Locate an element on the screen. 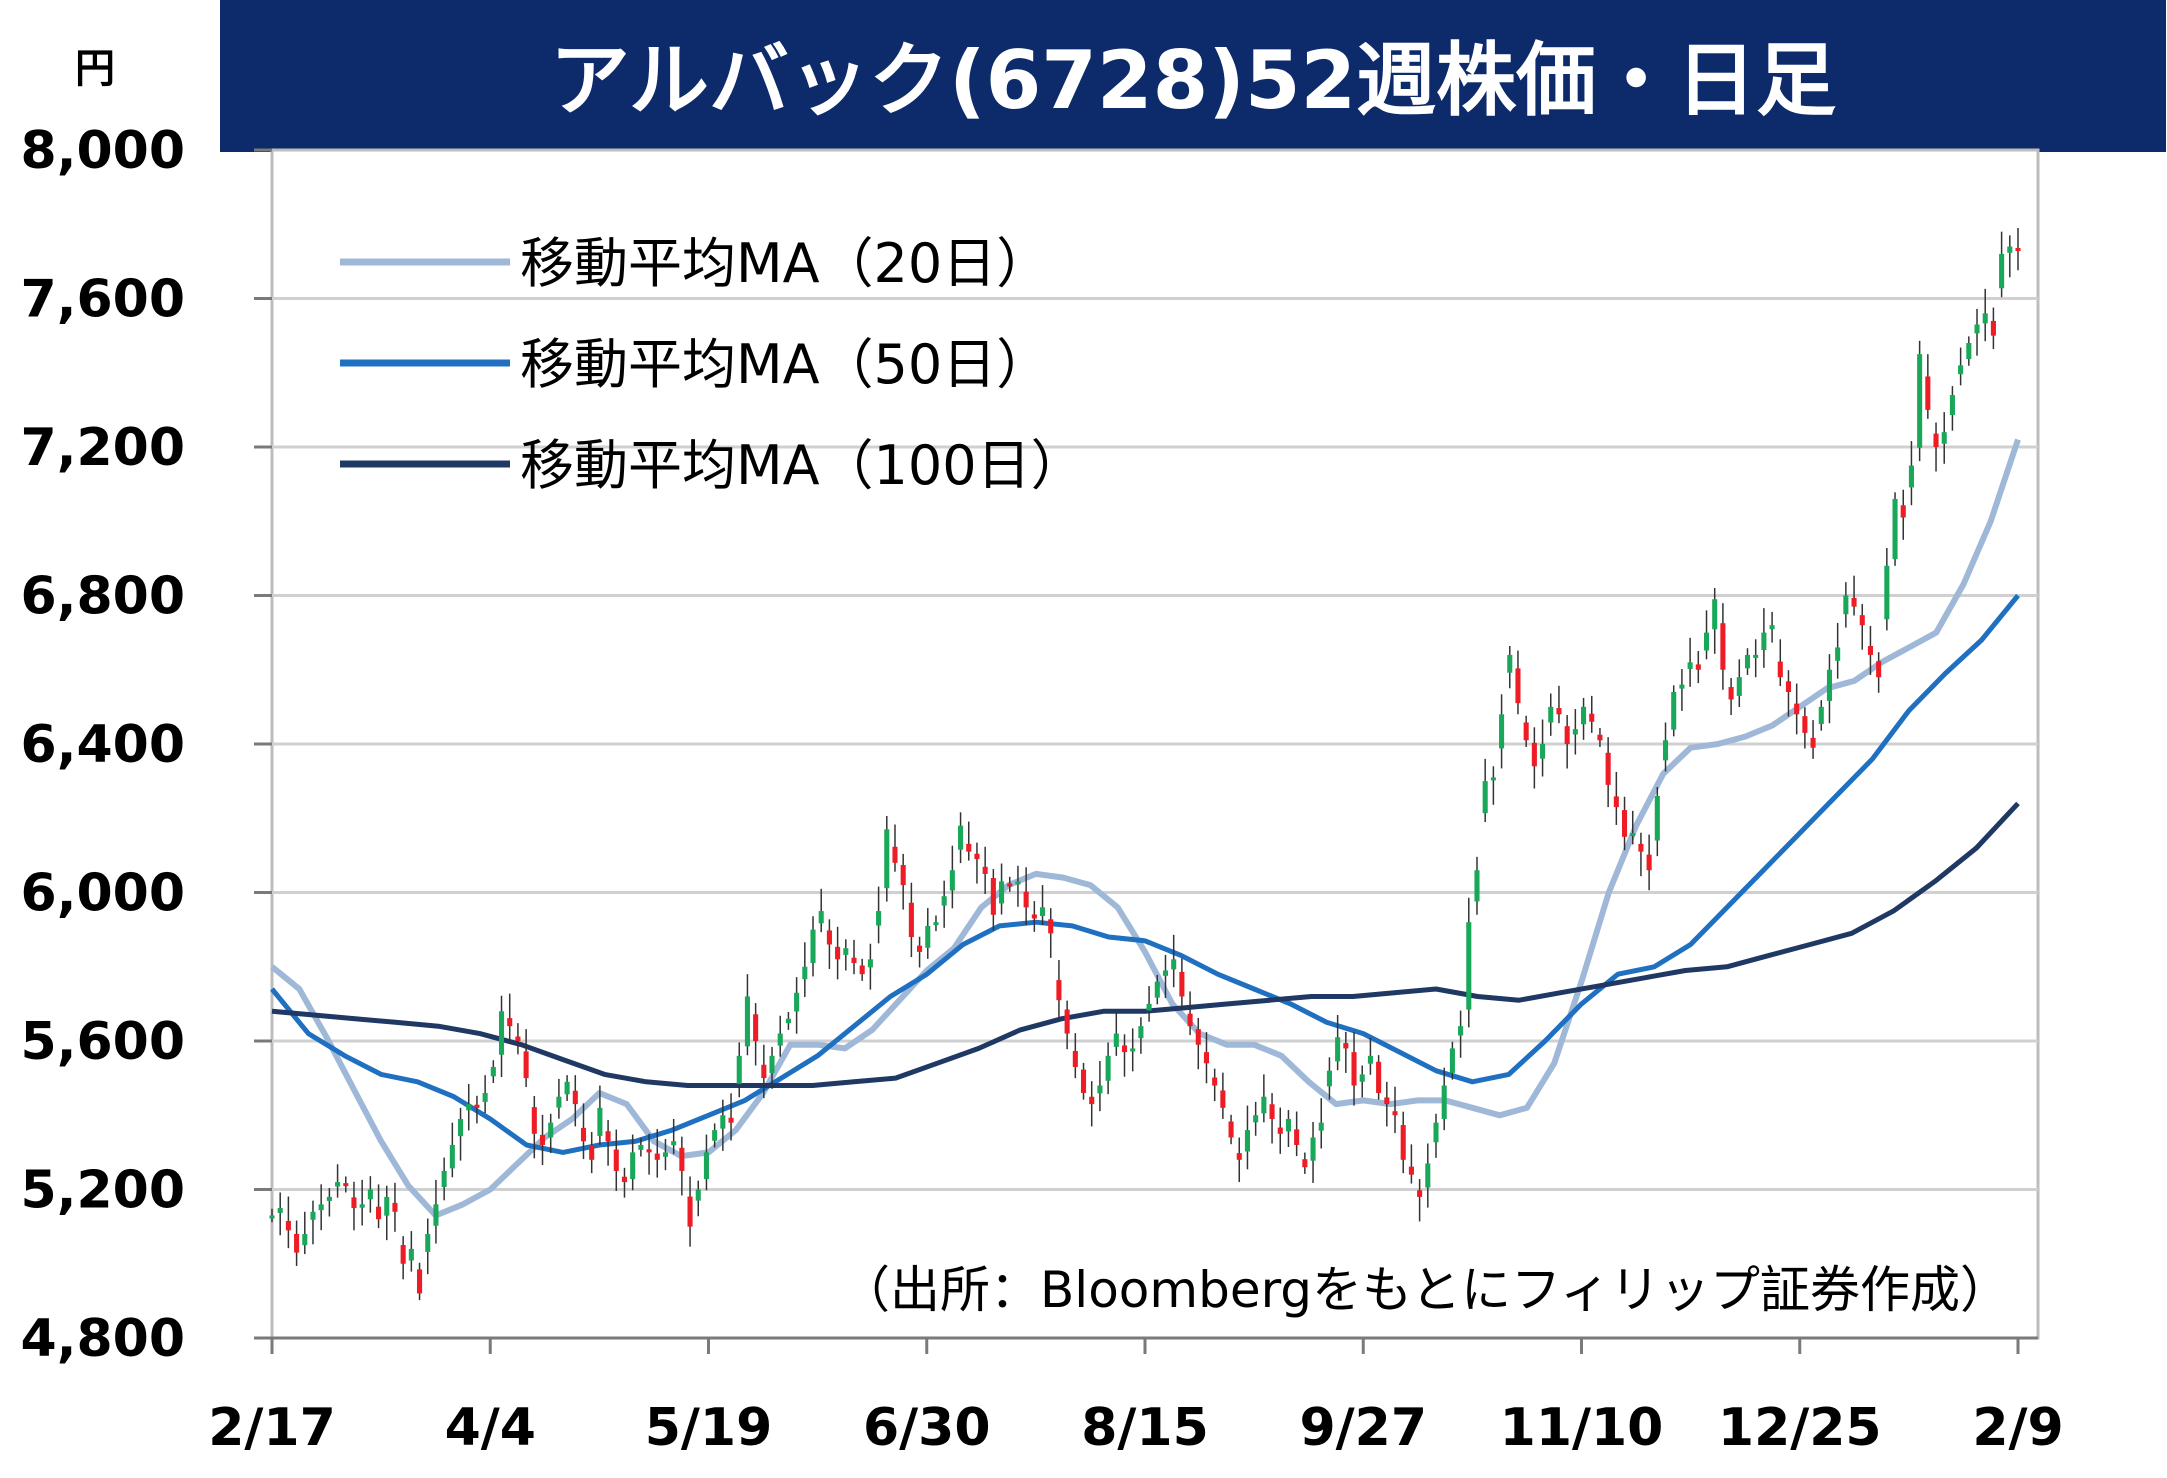 The width and height of the screenshot is (2167, 1478). y-tick-label: 6,800 is located at coordinates (103, 597).